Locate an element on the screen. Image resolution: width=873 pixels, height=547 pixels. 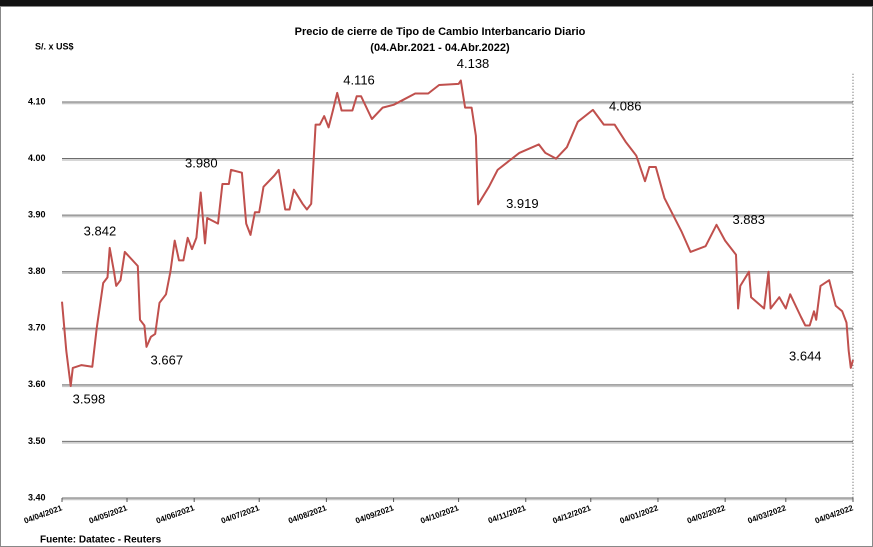
x-tick-label: 04/03/2022 is located at coordinates (767, 514).